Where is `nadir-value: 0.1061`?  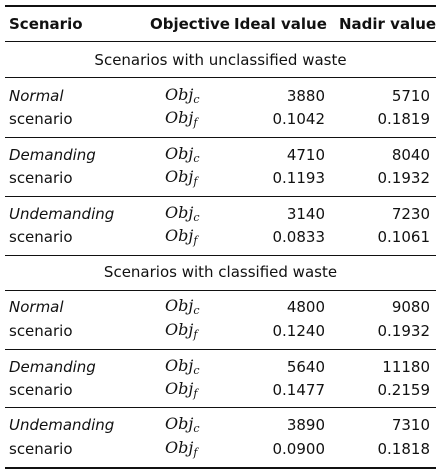
nadir-value: 0.1061 is located at coordinates (404, 237).